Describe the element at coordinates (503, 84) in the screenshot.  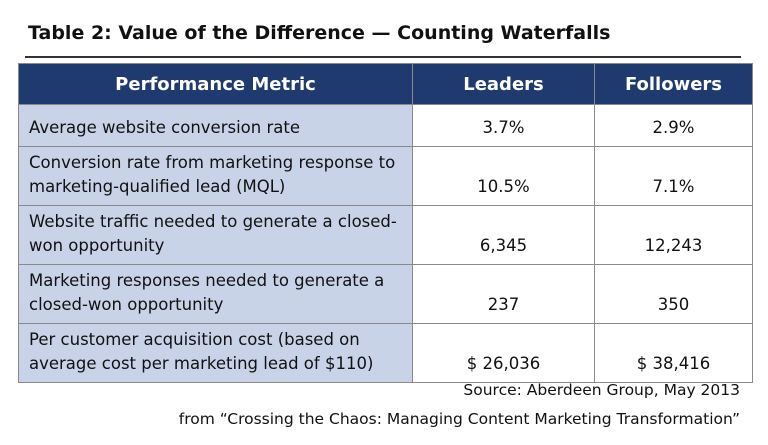
I see `header-cell: Leaders` at that location.